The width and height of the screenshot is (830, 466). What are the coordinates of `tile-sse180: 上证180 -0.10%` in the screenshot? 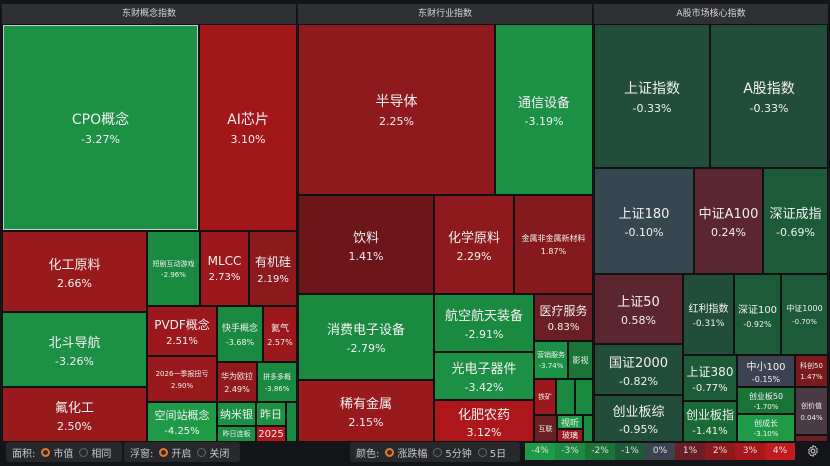 It's located at (644, 221).